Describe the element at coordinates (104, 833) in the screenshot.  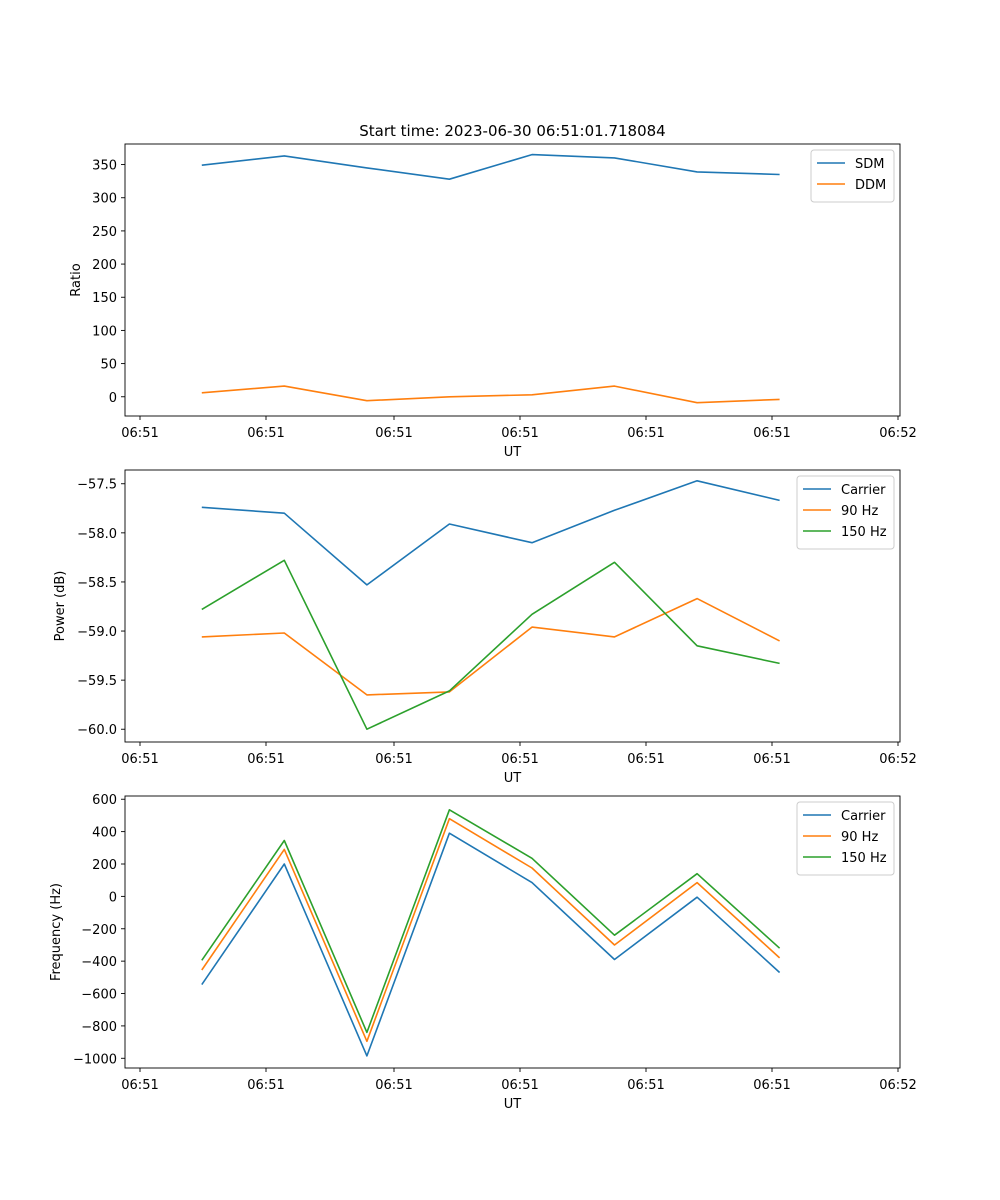
I see `y-tick-label: 400` at that location.